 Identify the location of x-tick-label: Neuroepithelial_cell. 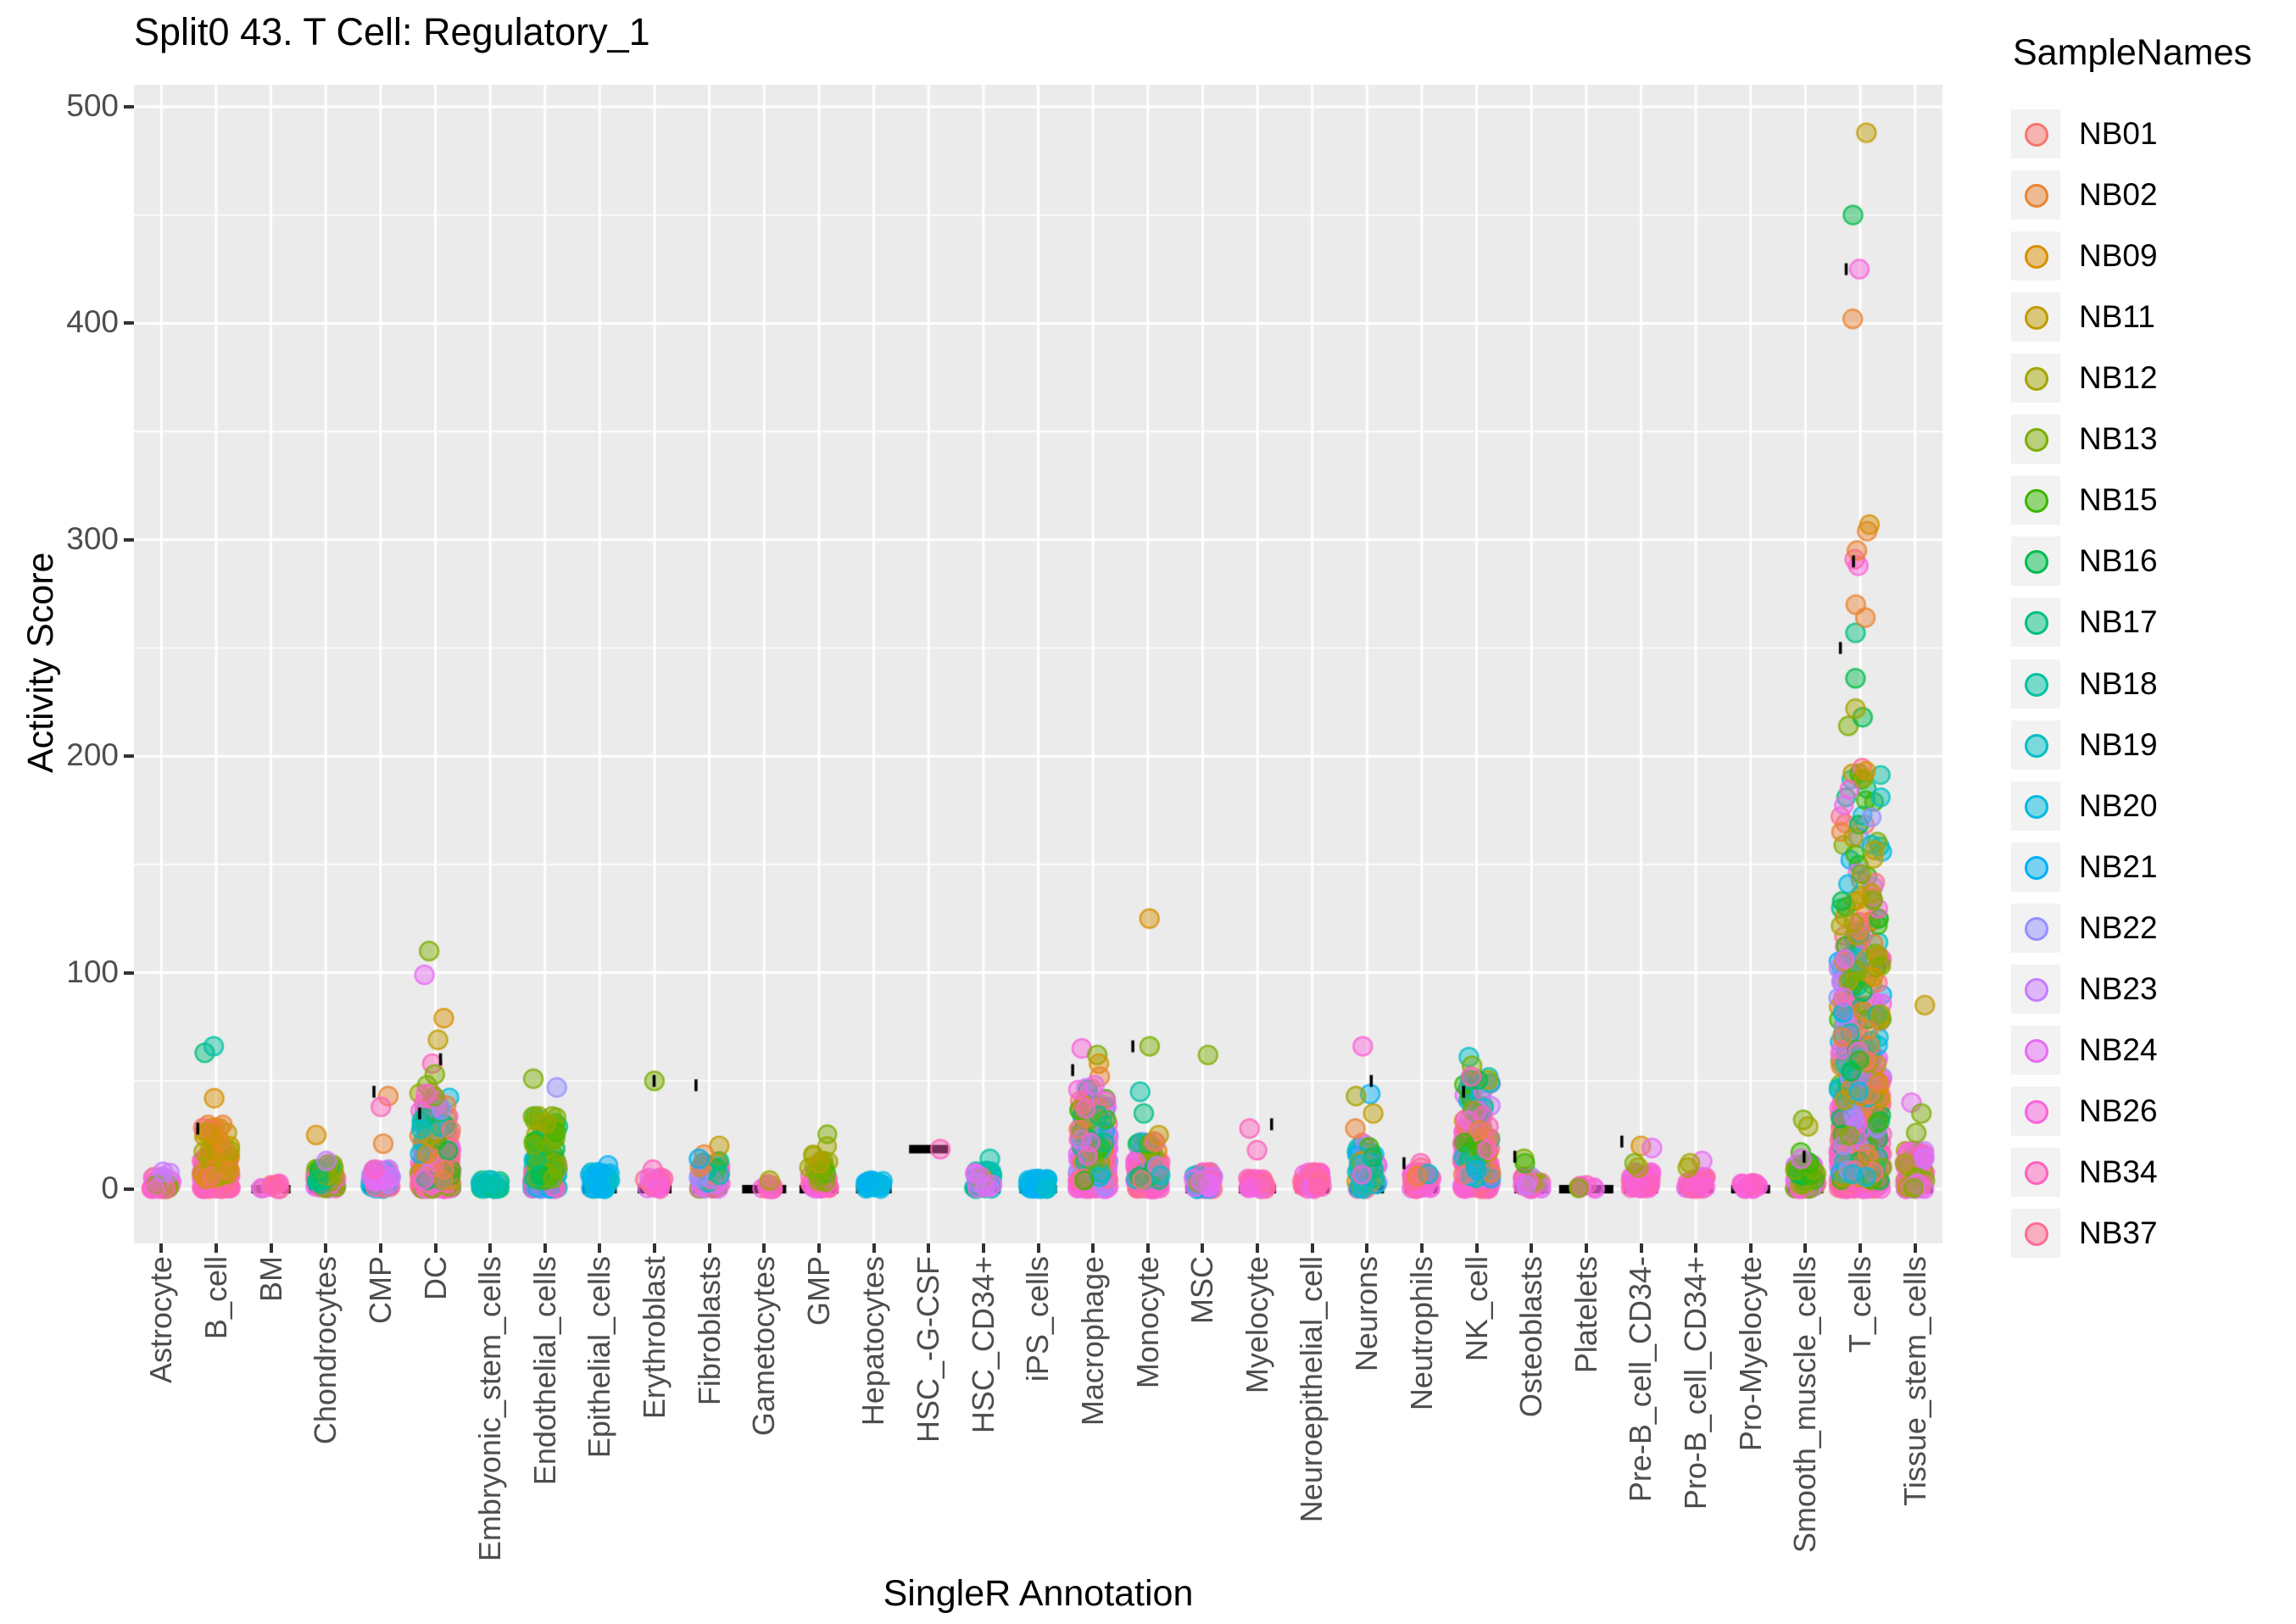
(1311, 1389).